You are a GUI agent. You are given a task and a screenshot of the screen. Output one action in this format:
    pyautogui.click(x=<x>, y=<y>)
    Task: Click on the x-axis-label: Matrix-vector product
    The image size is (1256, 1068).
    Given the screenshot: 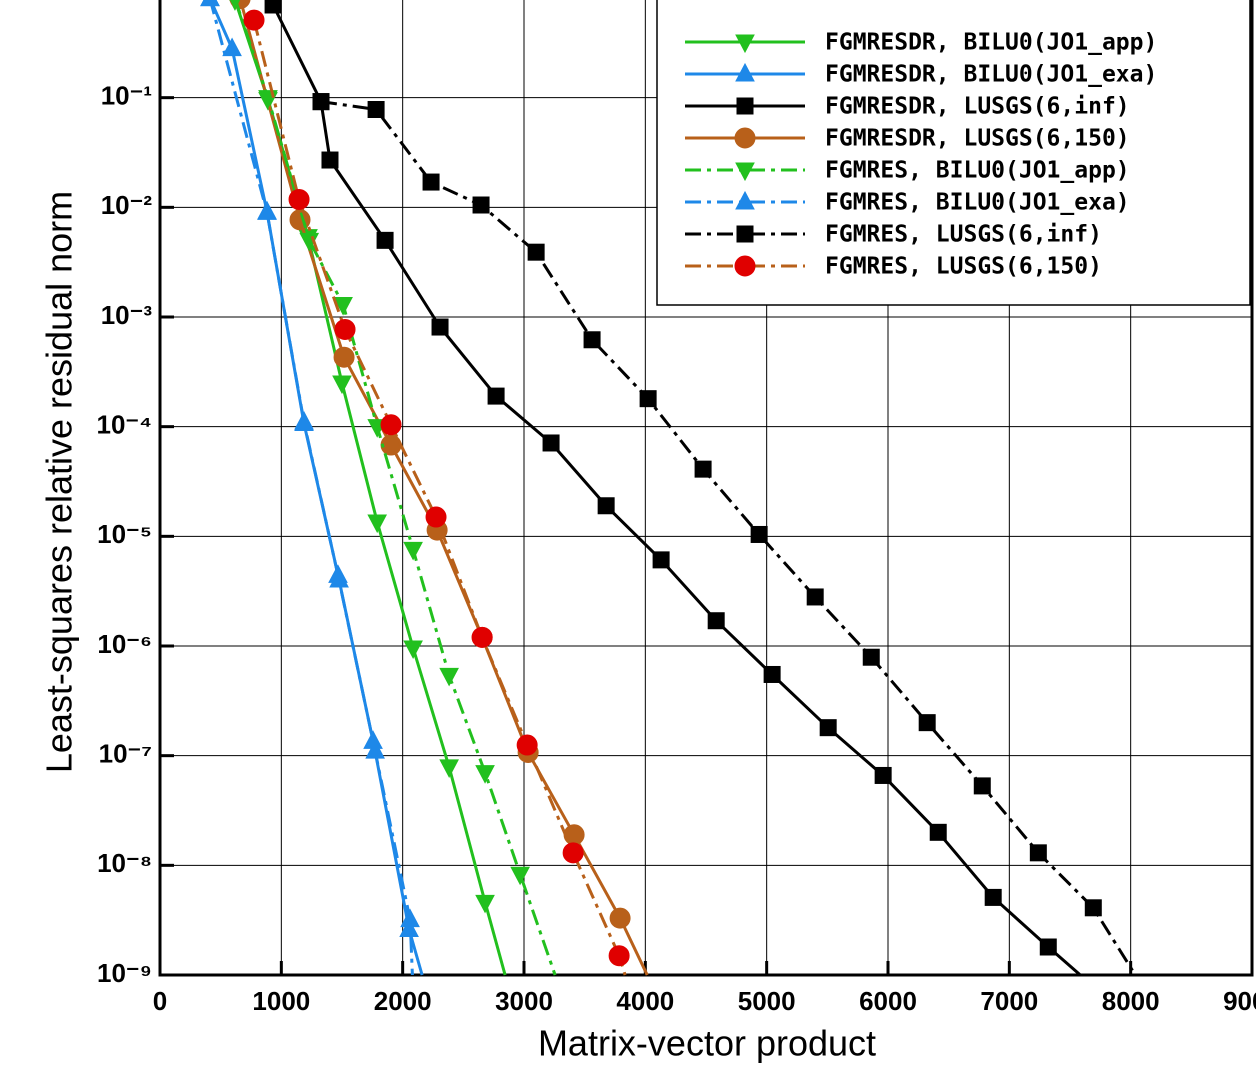 What is the action you would take?
    pyautogui.click(x=707, y=1043)
    